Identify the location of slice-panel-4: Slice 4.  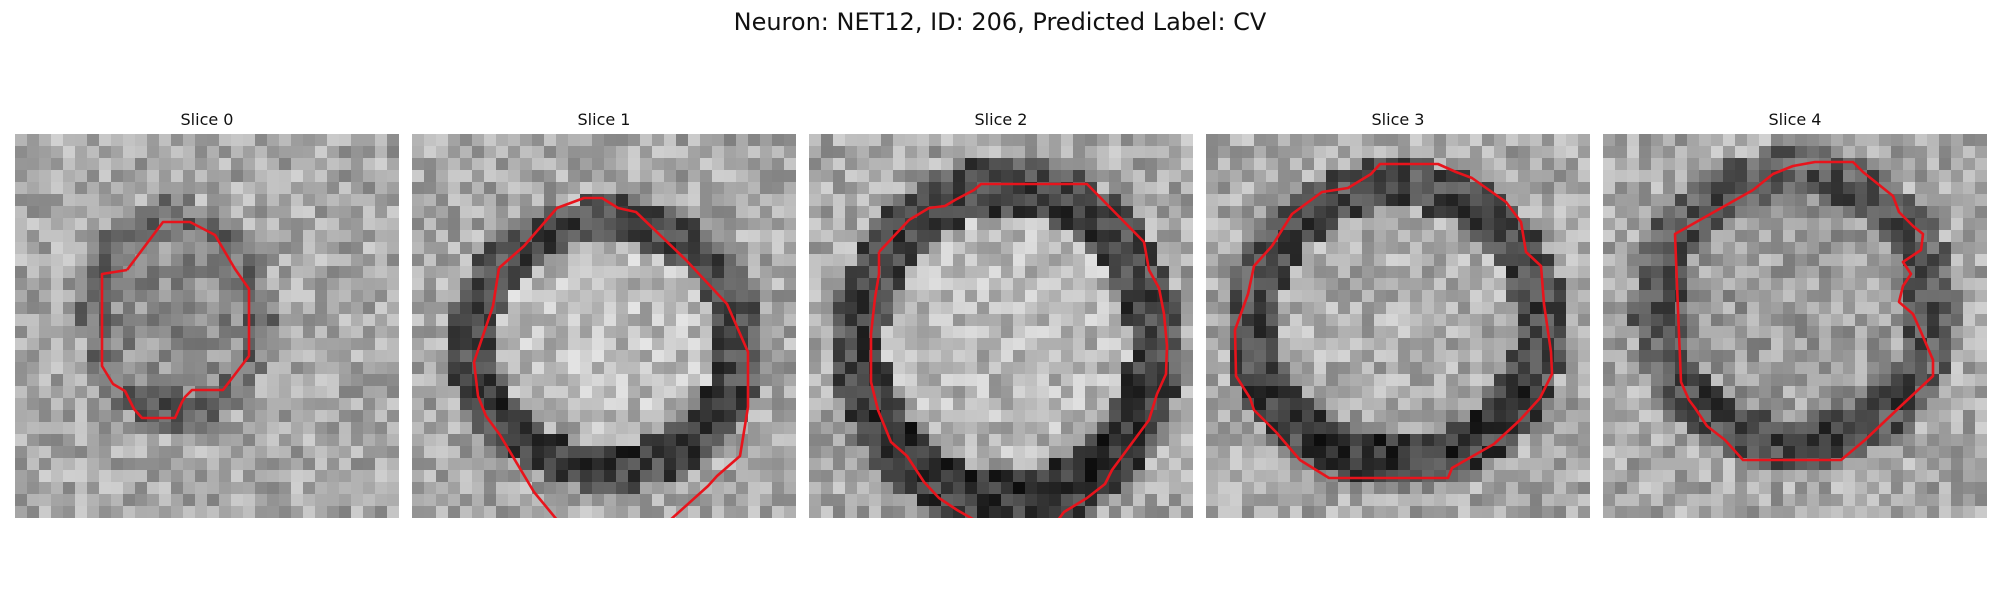
(1795, 313).